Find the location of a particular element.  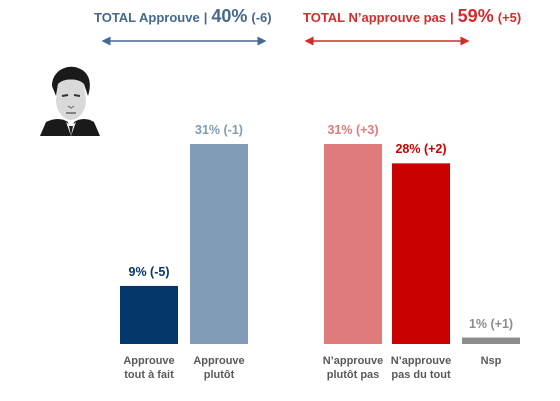

bar-category-label-2: N’approuve plutôt pas is located at coordinates (353, 368).